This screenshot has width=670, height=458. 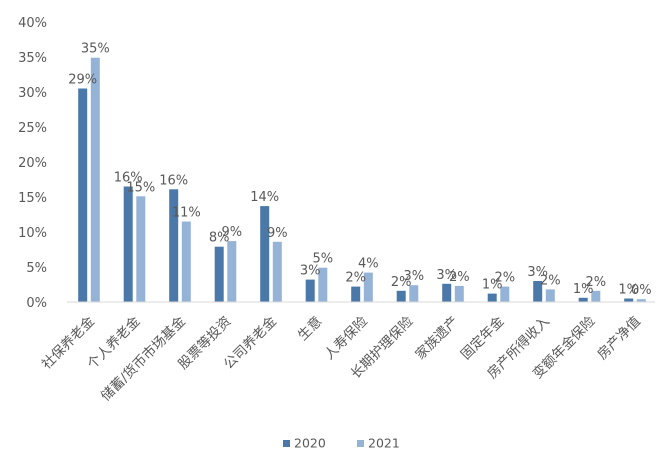 What do you see at coordinates (437, 338) in the screenshot?
I see `x-tick-label: 家族遗产` at bounding box center [437, 338].